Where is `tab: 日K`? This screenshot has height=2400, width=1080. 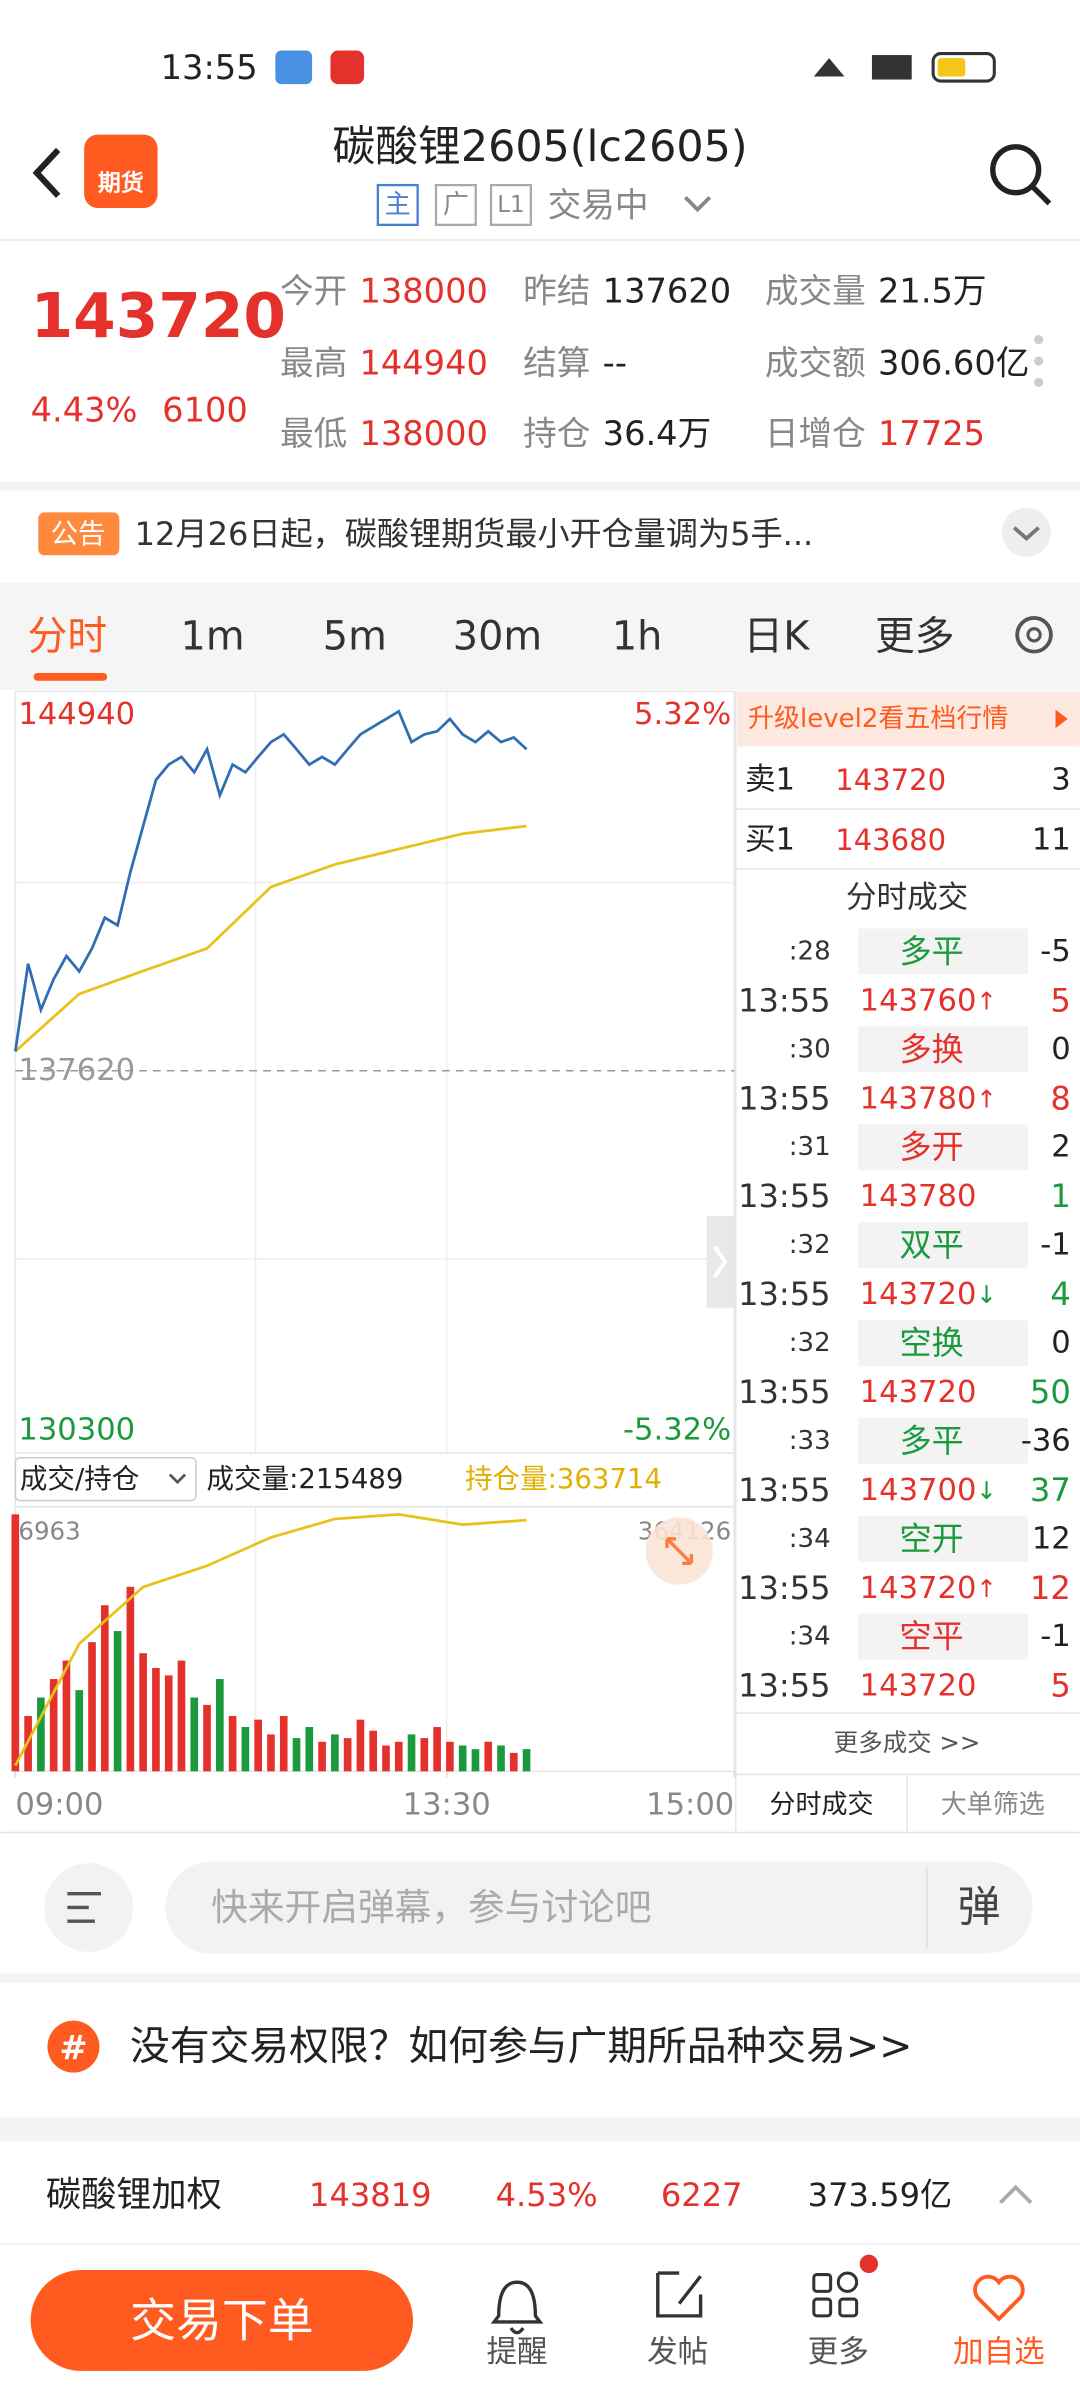
tab: 日K is located at coordinates (776, 636).